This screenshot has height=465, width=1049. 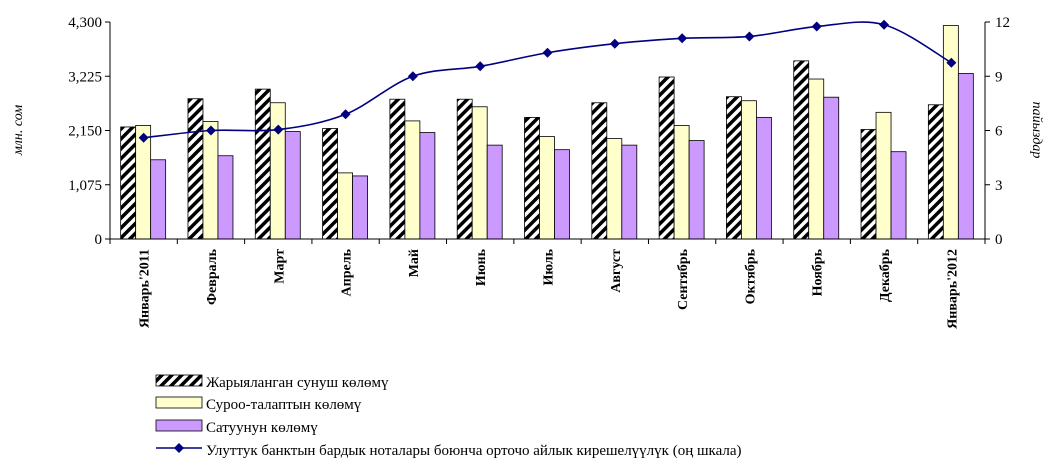 I want to click on category-label: Сентябрь, so click(x=683, y=279).